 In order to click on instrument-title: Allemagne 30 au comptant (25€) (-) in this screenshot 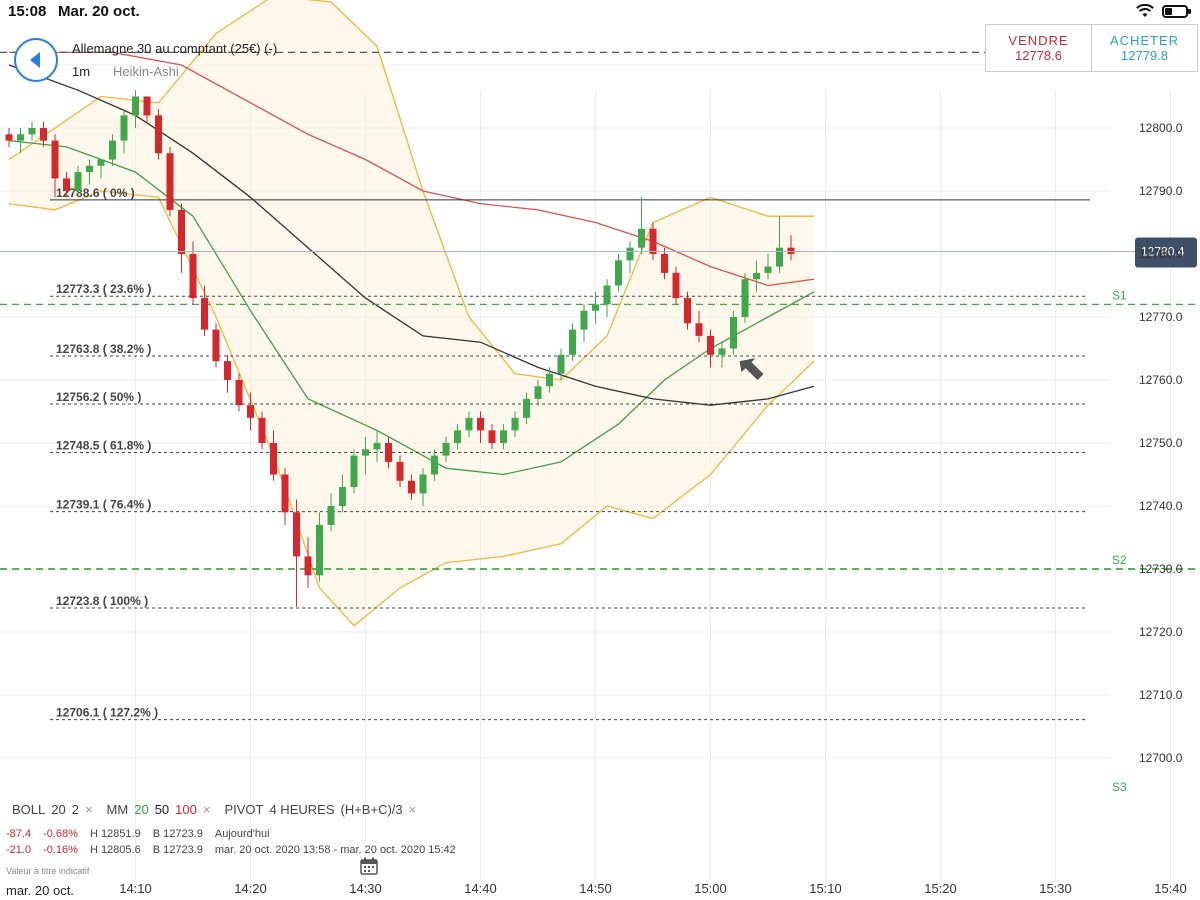, I will do `click(175, 48)`.